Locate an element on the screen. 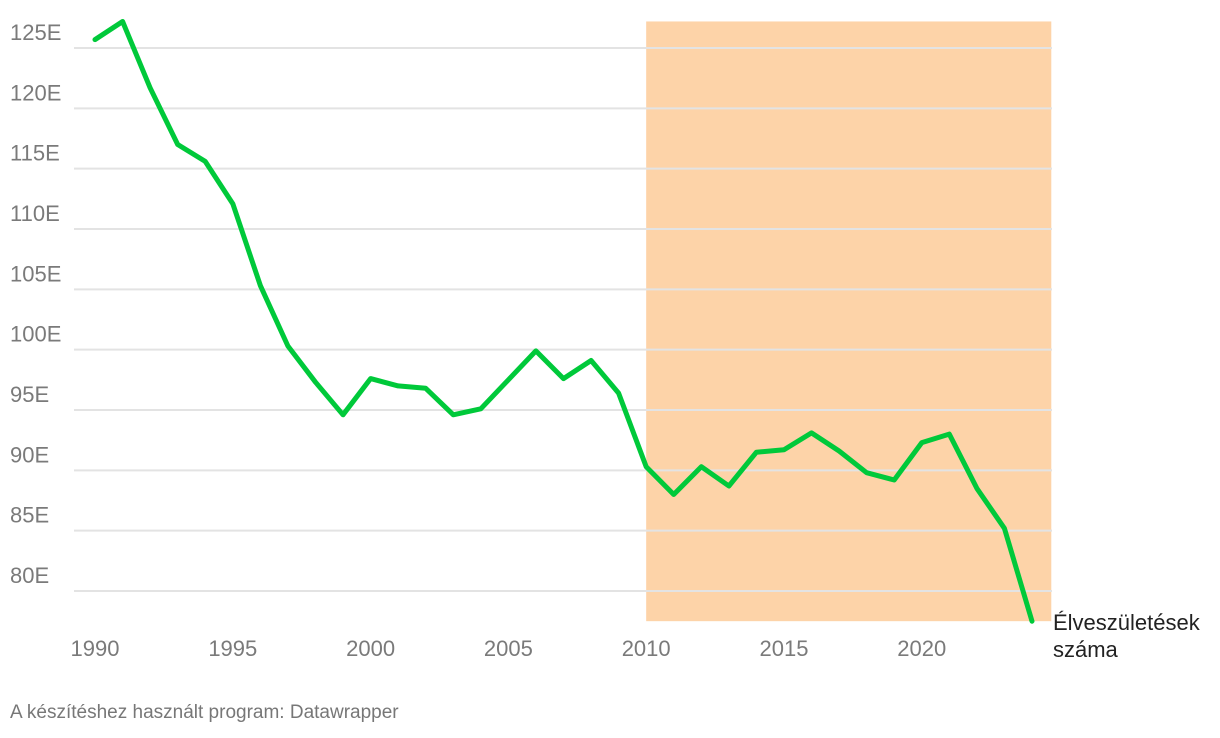 Image resolution: width=1220 pixels, height=738 pixels. series-label: száma is located at coordinates (1086, 649).